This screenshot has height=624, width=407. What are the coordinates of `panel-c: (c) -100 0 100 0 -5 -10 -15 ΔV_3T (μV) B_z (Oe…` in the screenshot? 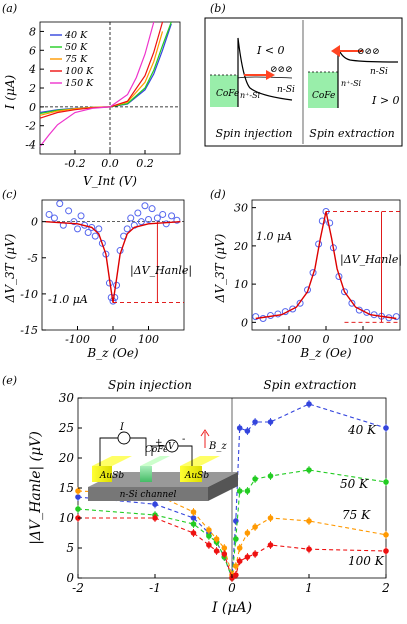 It's located at (97, 274).